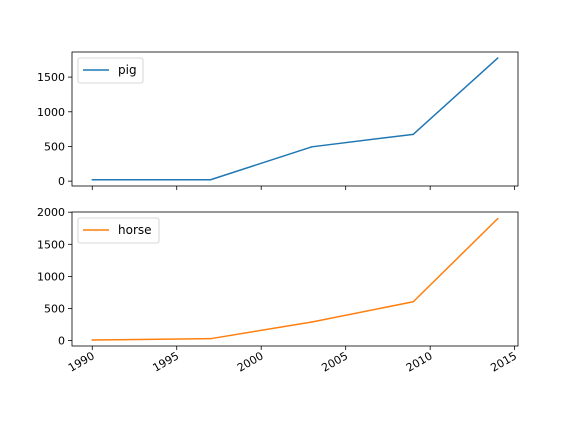  What do you see at coordinates (51, 212) in the screenshot?
I see `y-tick-label: 2000` at bounding box center [51, 212].